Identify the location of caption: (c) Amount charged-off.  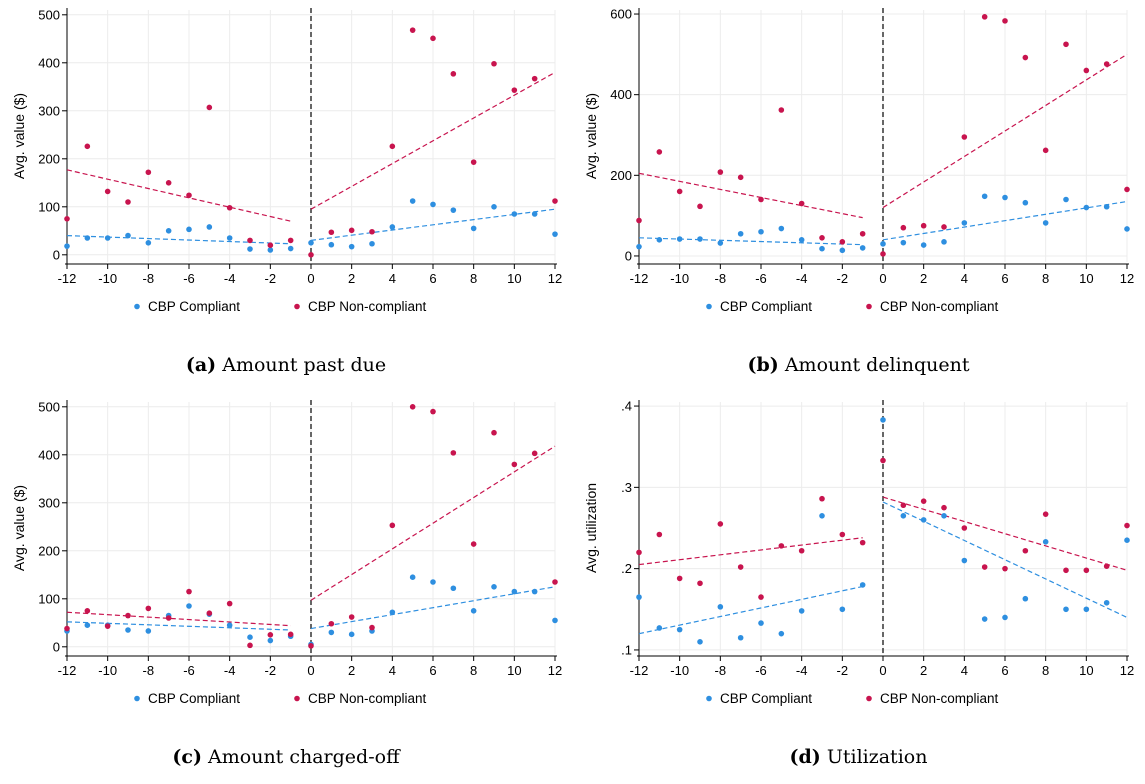
(286, 757).